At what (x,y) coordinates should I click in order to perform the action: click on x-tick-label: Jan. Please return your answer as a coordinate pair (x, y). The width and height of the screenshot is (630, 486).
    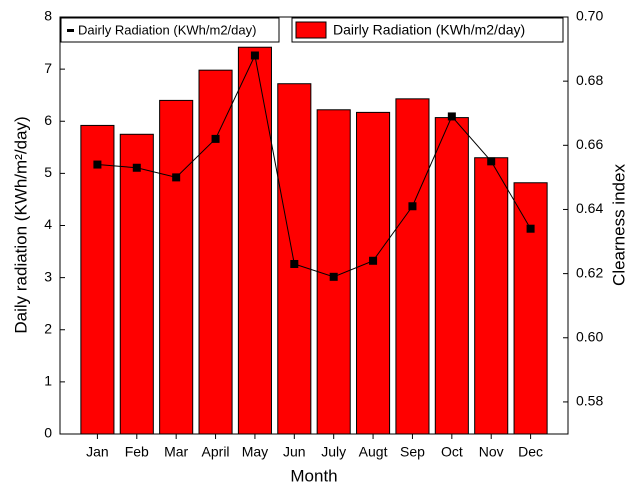
    Looking at the image, I should click on (97, 452).